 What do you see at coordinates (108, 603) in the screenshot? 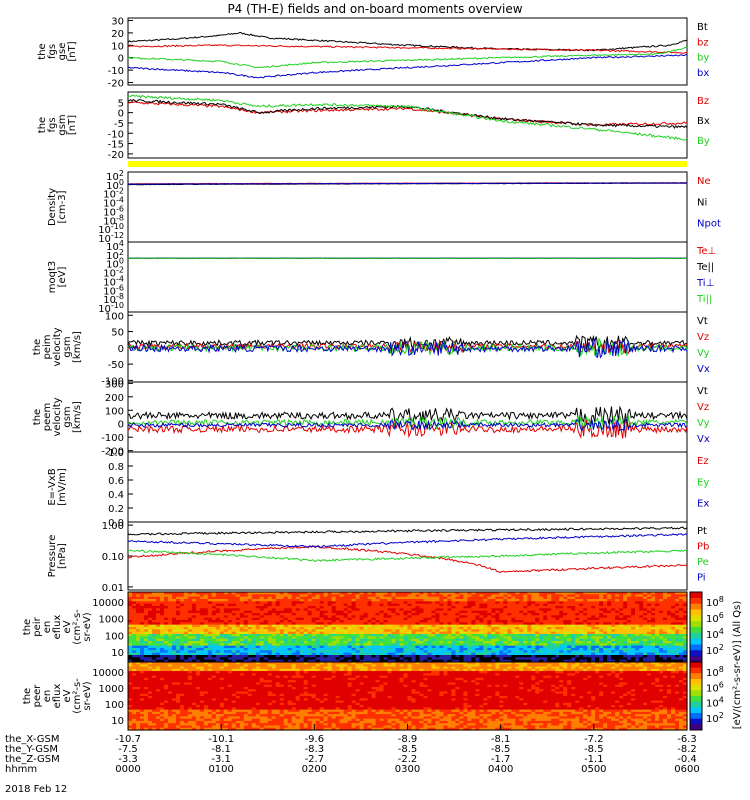
I see `ytick-label-peir_spec: 10000` at bounding box center [108, 603].